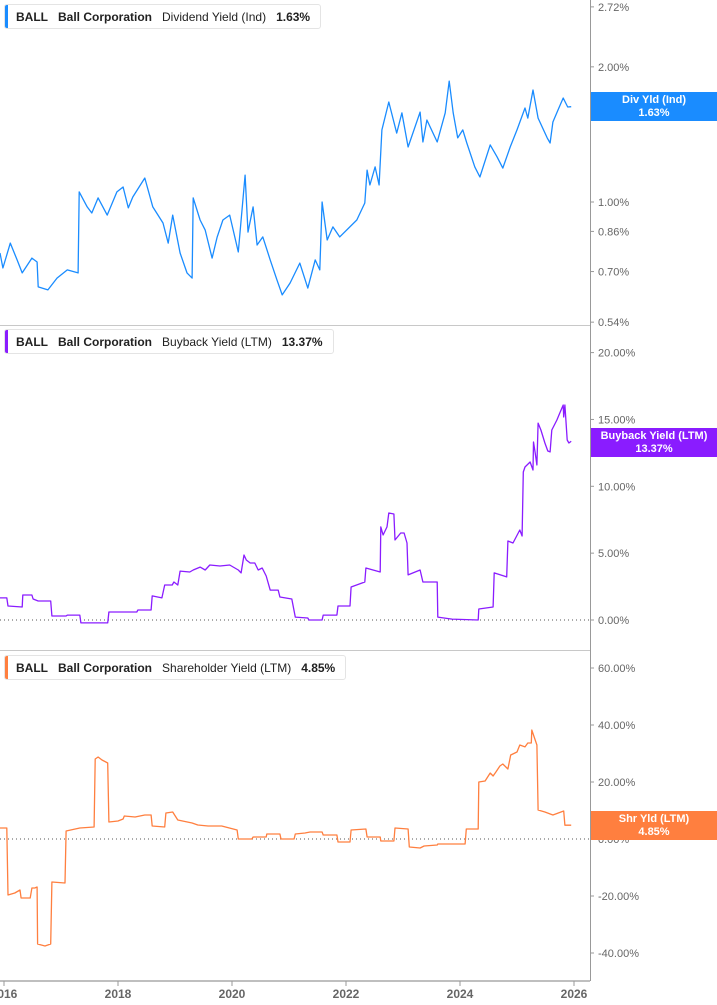 This screenshot has height=1005, width=717. What do you see at coordinates (654, 449) in the screenshot?
I see `tag-value: 13.37%` at bounding box center [654, 449].